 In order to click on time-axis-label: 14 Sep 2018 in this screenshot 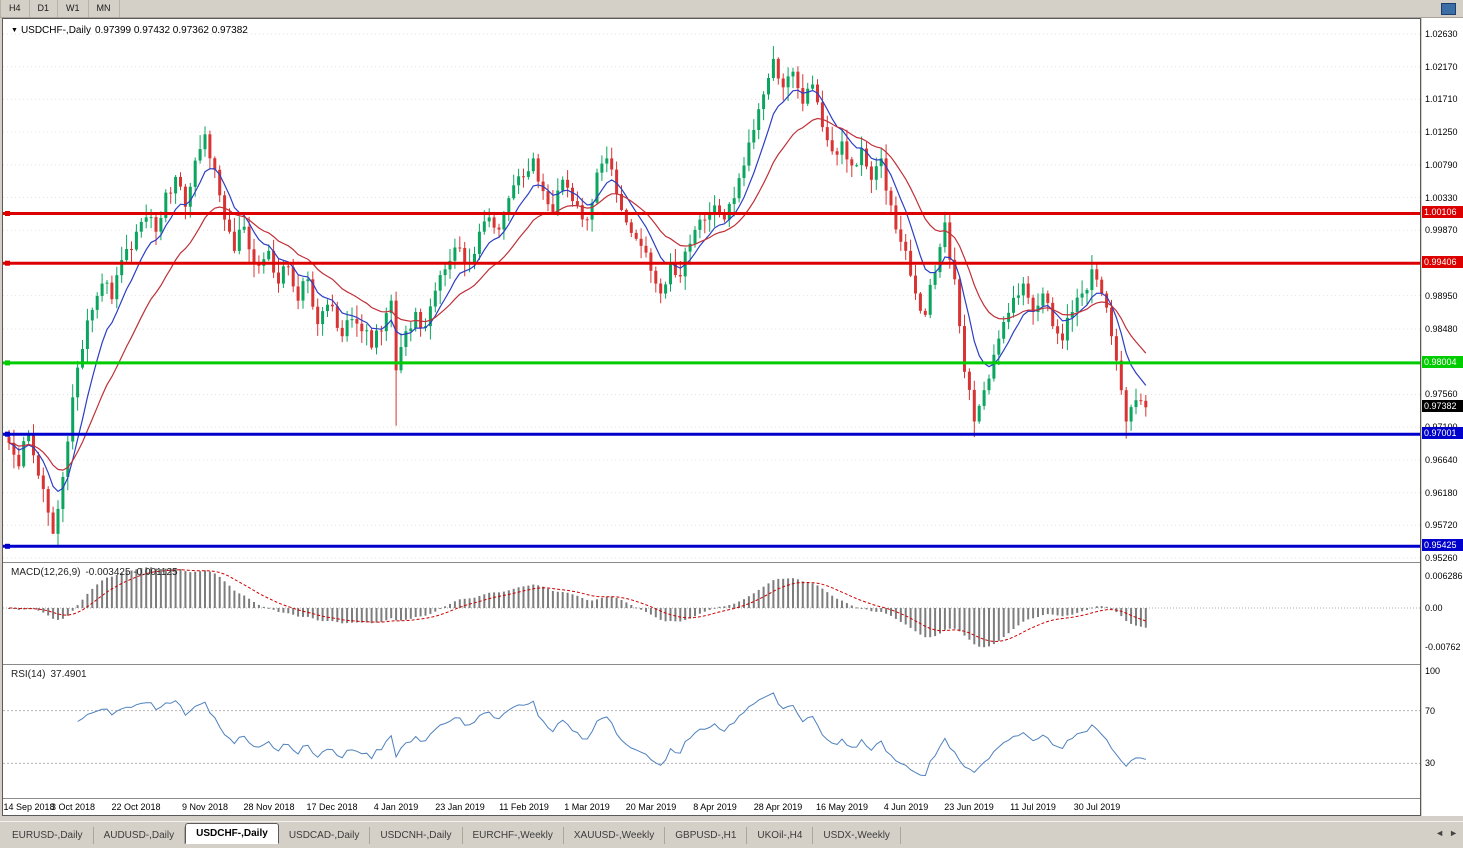, I will do `click(28, 807)`.